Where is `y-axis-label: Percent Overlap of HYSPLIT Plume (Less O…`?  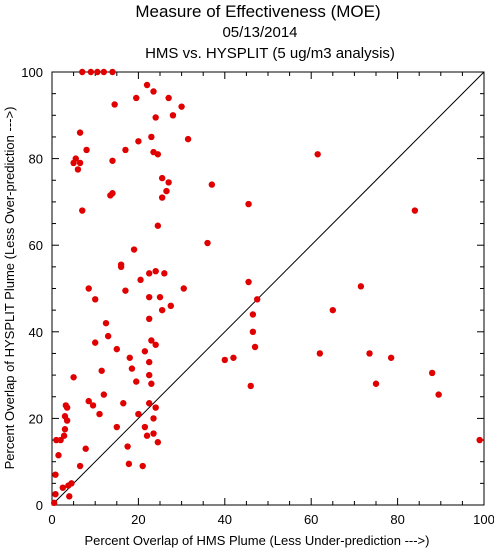 y-axis-label: Percent Overlap of HYSPLIT Plume (Less O… is located at coordinates (9, 288).